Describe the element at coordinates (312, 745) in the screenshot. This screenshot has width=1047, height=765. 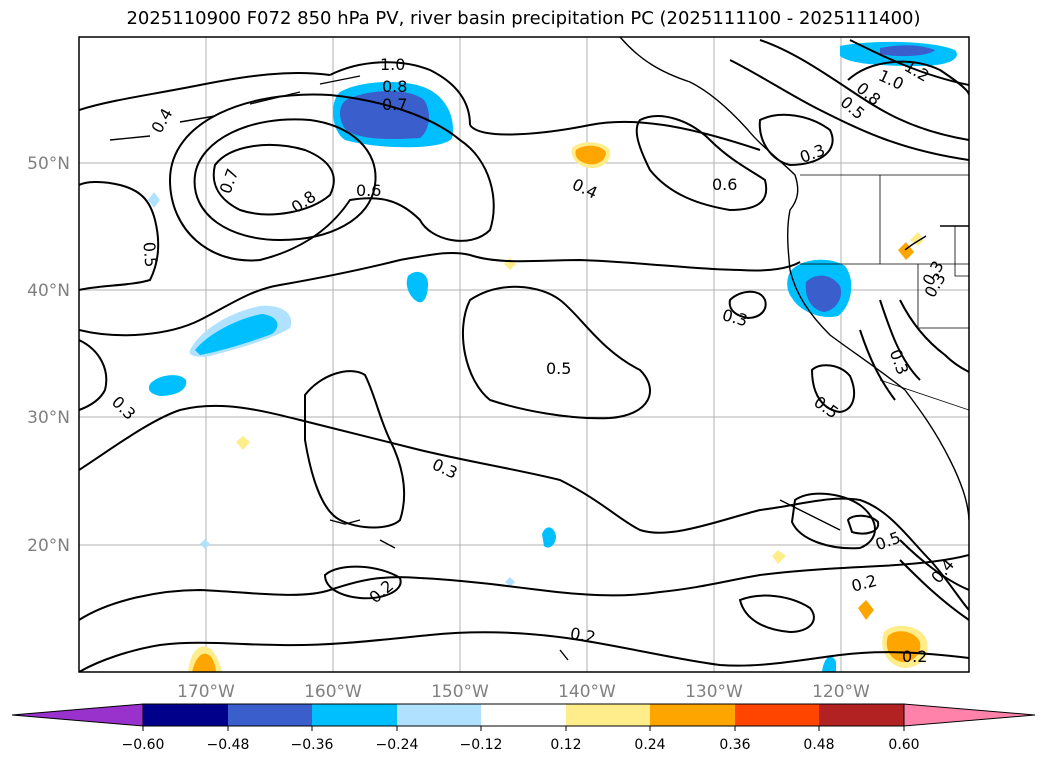
I see `colorbar-tick: −0.36` at that location.